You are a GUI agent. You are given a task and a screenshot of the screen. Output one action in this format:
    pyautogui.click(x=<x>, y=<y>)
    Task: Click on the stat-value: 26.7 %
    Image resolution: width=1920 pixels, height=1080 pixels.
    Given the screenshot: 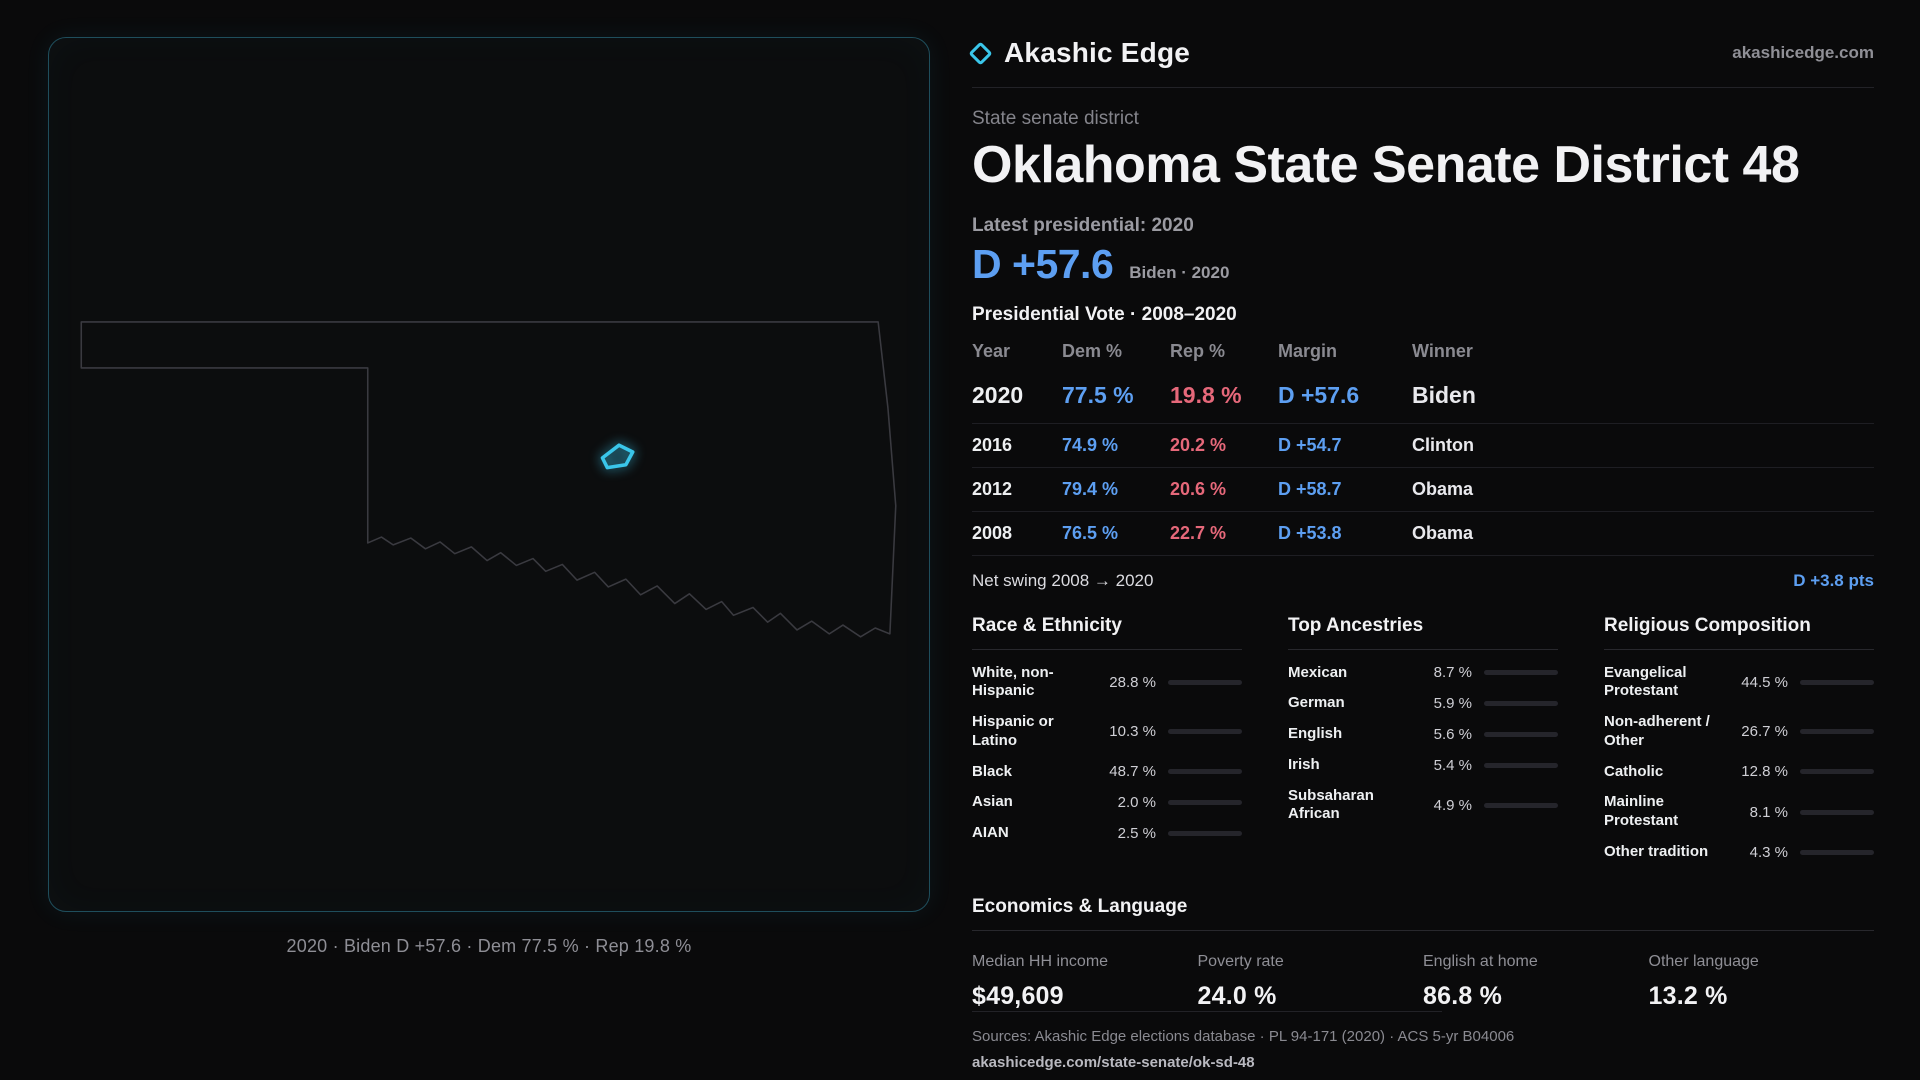 What is the action you would take?
    pyautogui.click(x=1764, y=732)
    